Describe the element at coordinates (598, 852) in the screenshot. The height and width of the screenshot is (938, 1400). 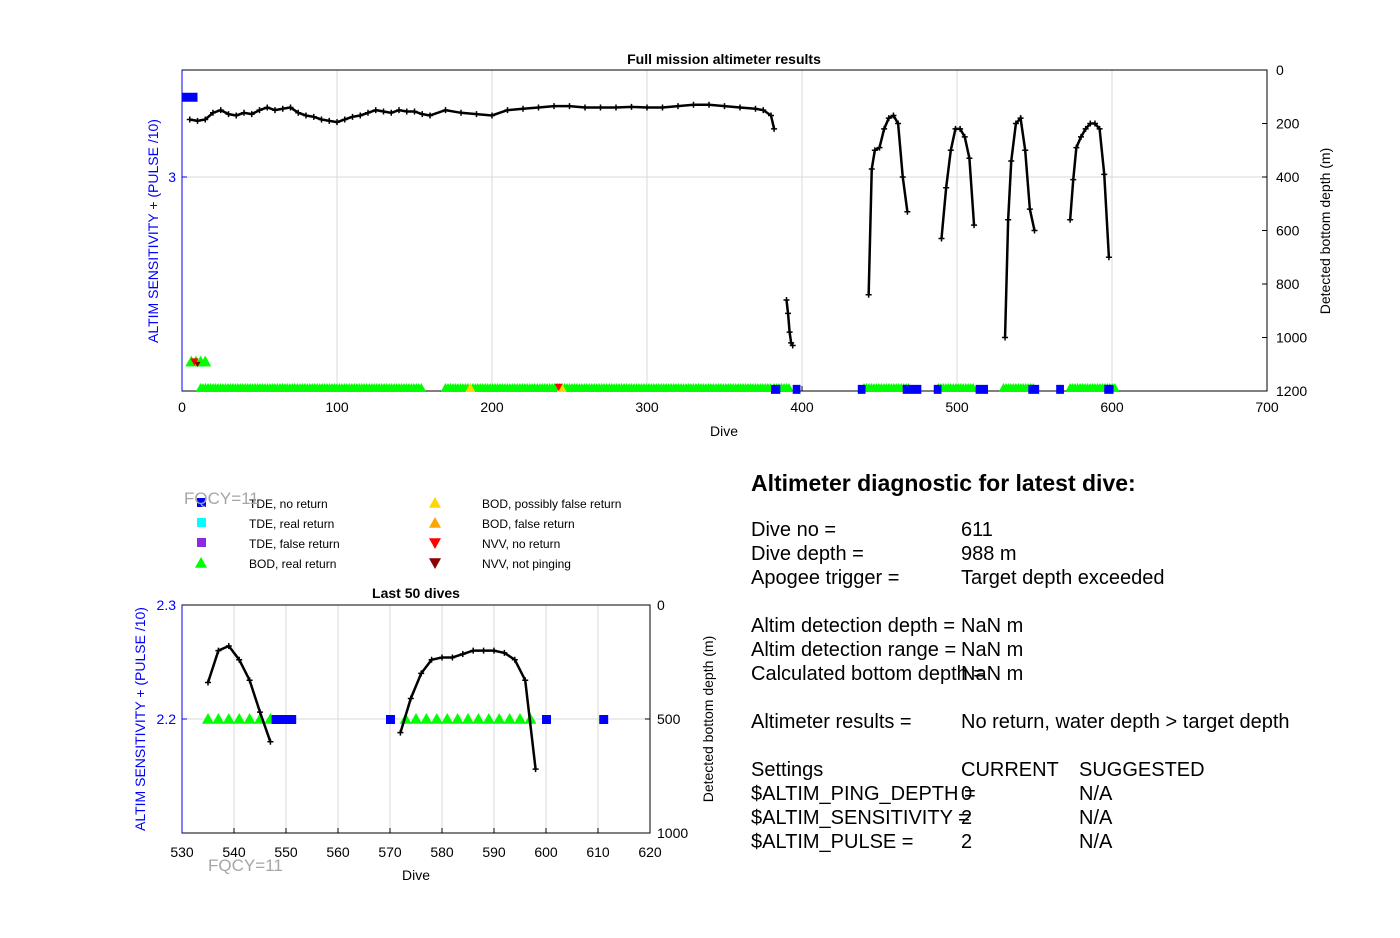
I see `bottom-x-tick-label: 610` at that location.